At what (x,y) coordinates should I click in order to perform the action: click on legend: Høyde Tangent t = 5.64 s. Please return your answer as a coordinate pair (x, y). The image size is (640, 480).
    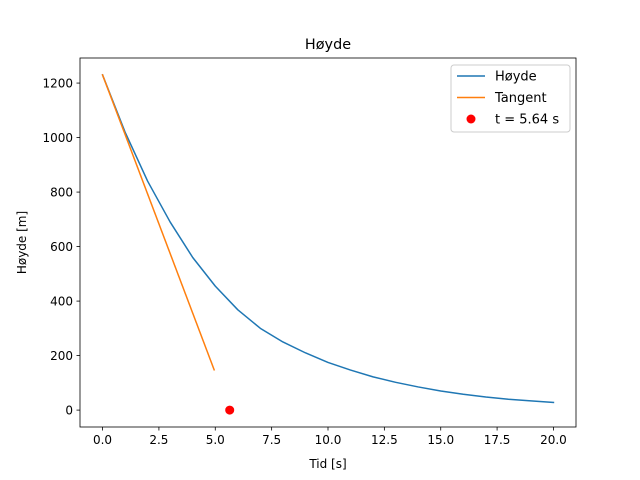
    Looking at the image, I should click on (510, 98).